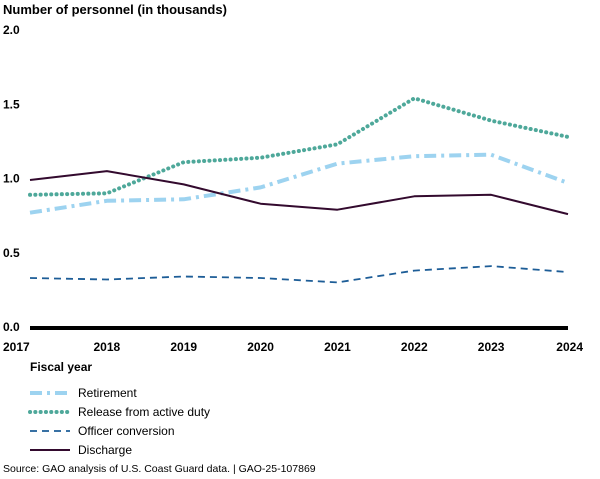 This screenshot has width=600, height=479. I want to click on x-tick-labels: 2017 2018 2019 2020 2021 2022 2023 2024, so click(293, 347).